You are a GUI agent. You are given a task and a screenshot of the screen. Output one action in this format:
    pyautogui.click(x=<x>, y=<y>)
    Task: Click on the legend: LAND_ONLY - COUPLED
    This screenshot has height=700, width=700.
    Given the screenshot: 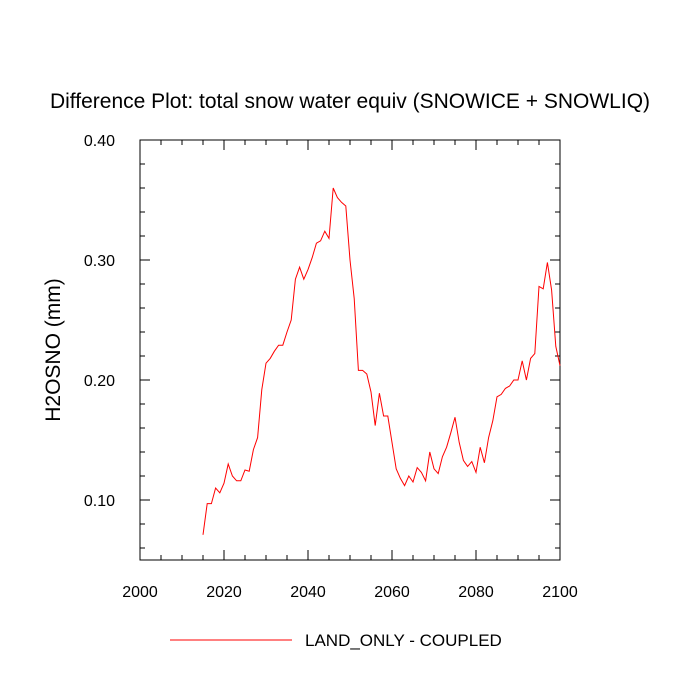 What is the action you would take?
    pyautogui.click(x=336, y=640)
    